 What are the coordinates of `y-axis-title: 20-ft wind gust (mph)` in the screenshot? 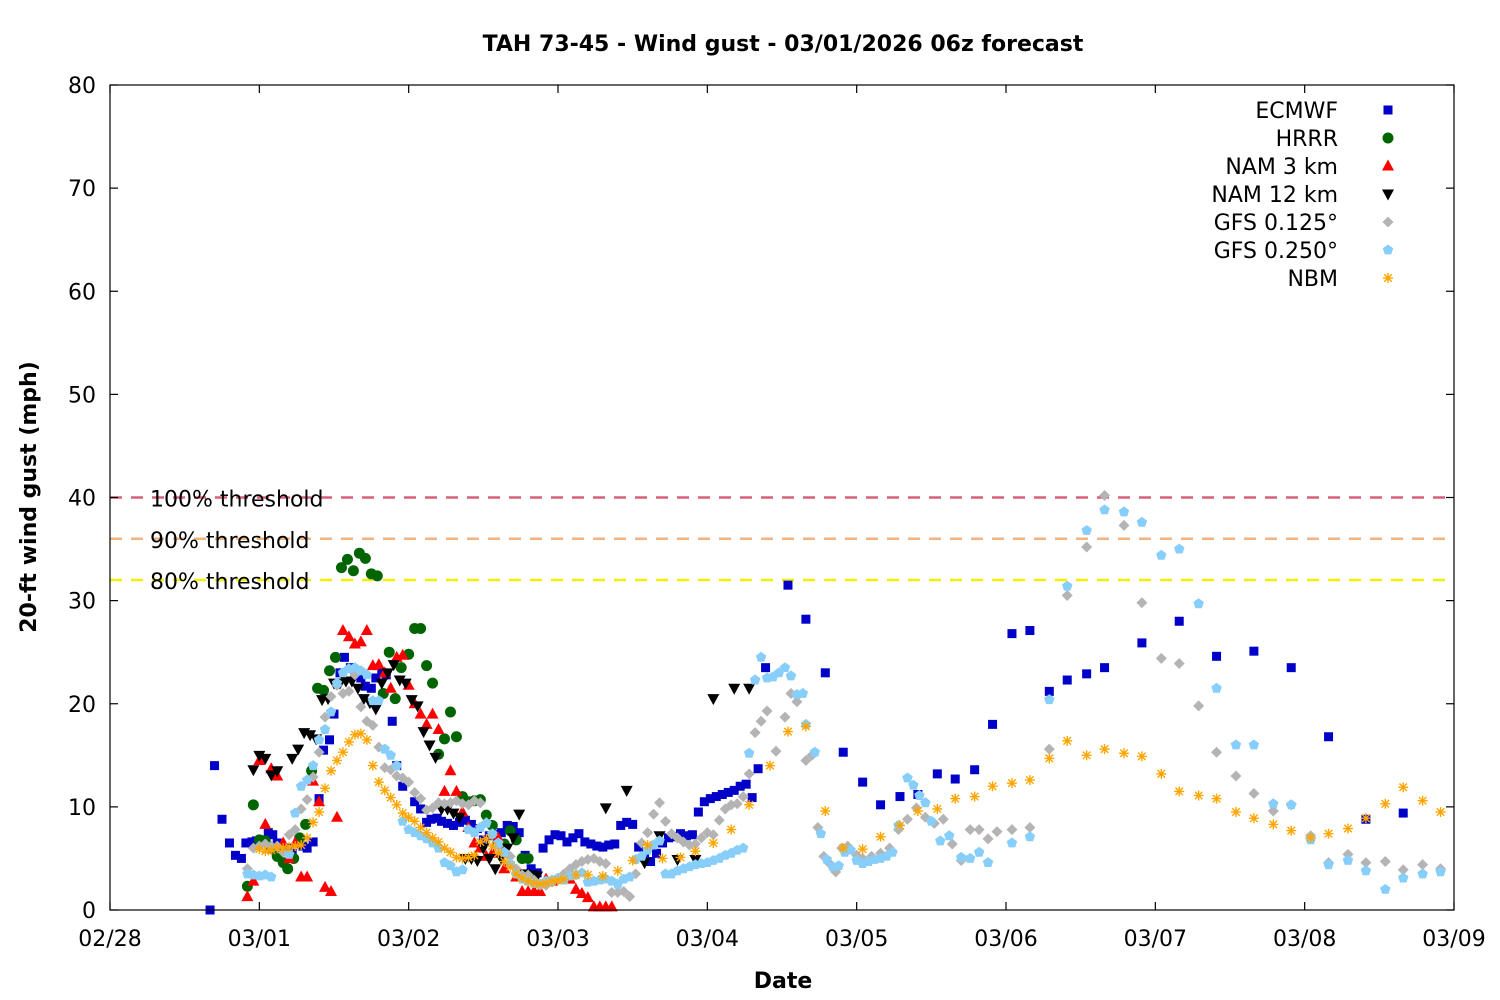 It's located at (29, 497).